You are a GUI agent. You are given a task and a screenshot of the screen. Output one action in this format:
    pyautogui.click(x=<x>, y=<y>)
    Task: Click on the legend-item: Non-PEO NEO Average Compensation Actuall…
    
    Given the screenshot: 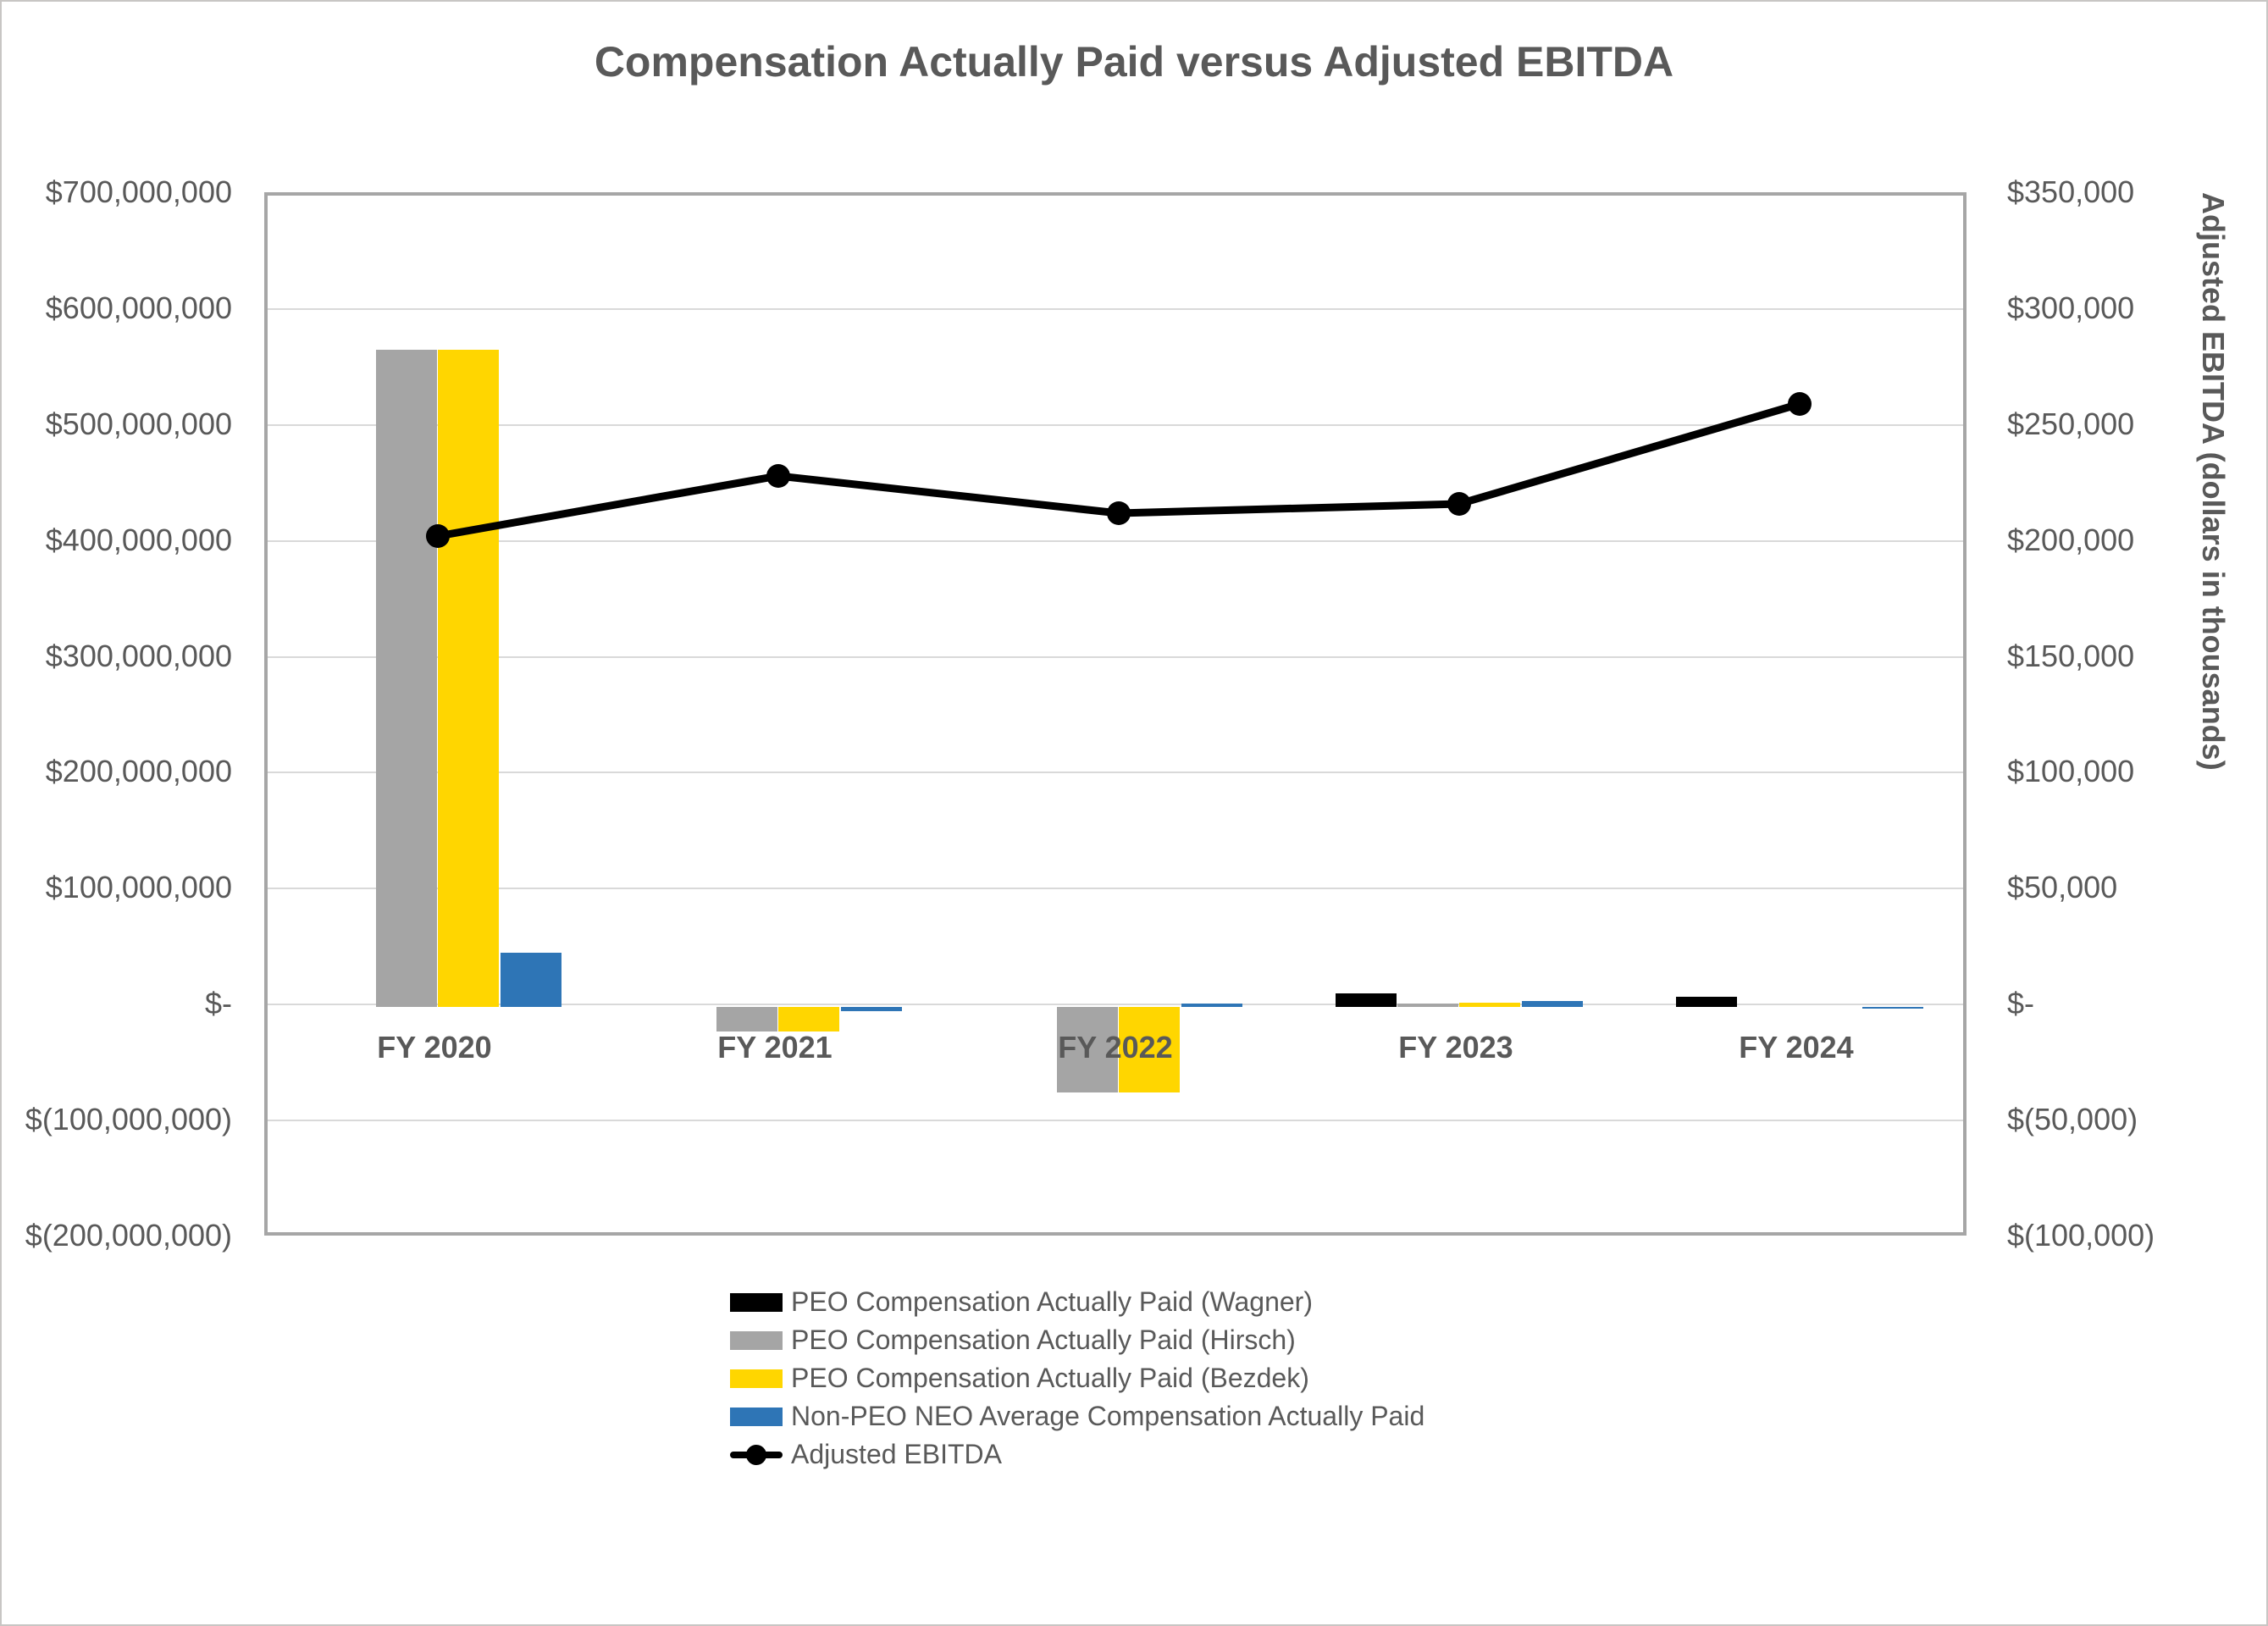 What is the action you would take?
    pyautogui.click(x=1077, y=1416)
    